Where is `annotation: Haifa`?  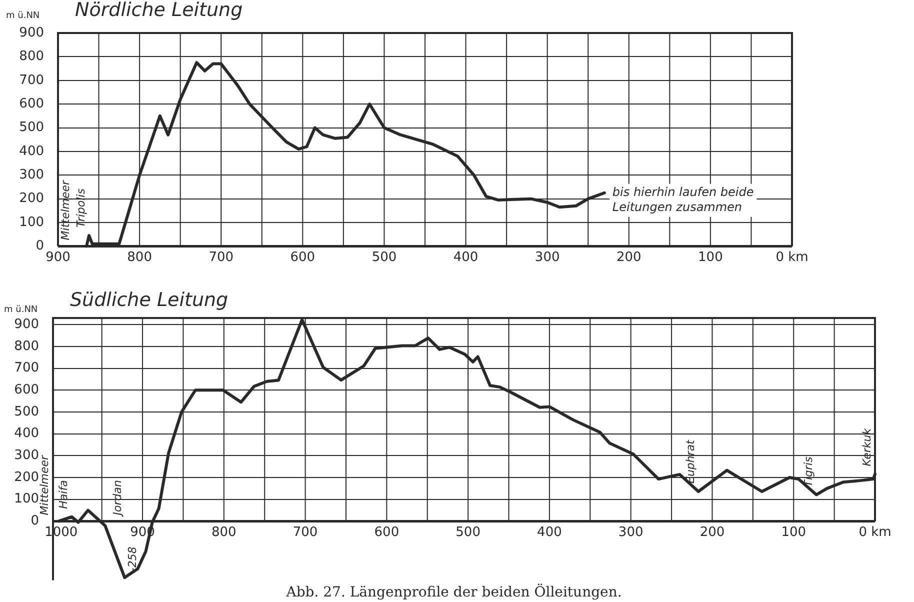
annotation: Haifa is located at coordinates (63, 494).